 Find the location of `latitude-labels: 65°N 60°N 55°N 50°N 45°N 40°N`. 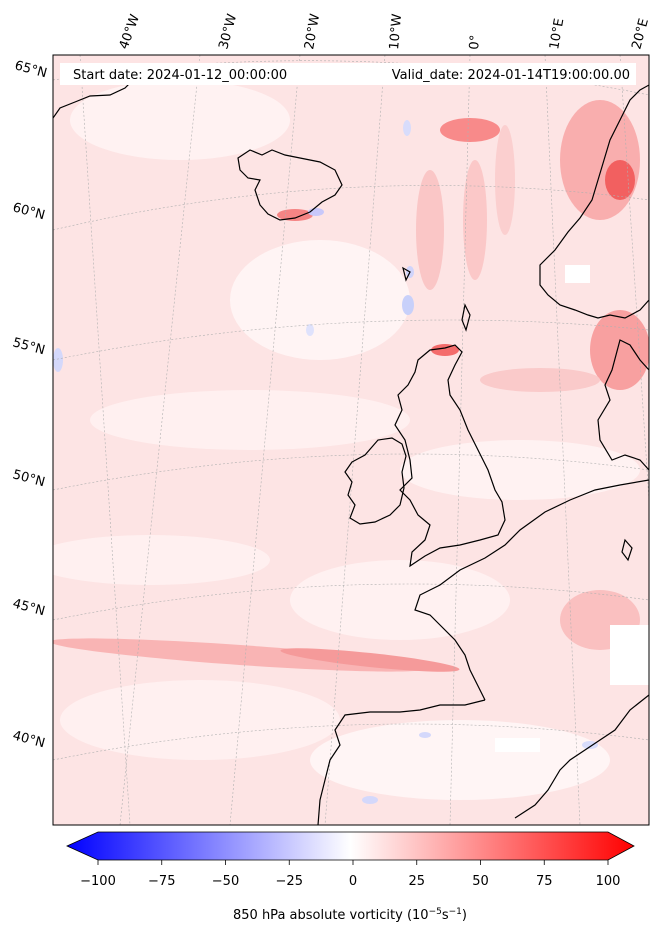

latitude-labels: 65°N 60°N 55°N 50°N 45°N 40°N is located at coordinates (30, 404).